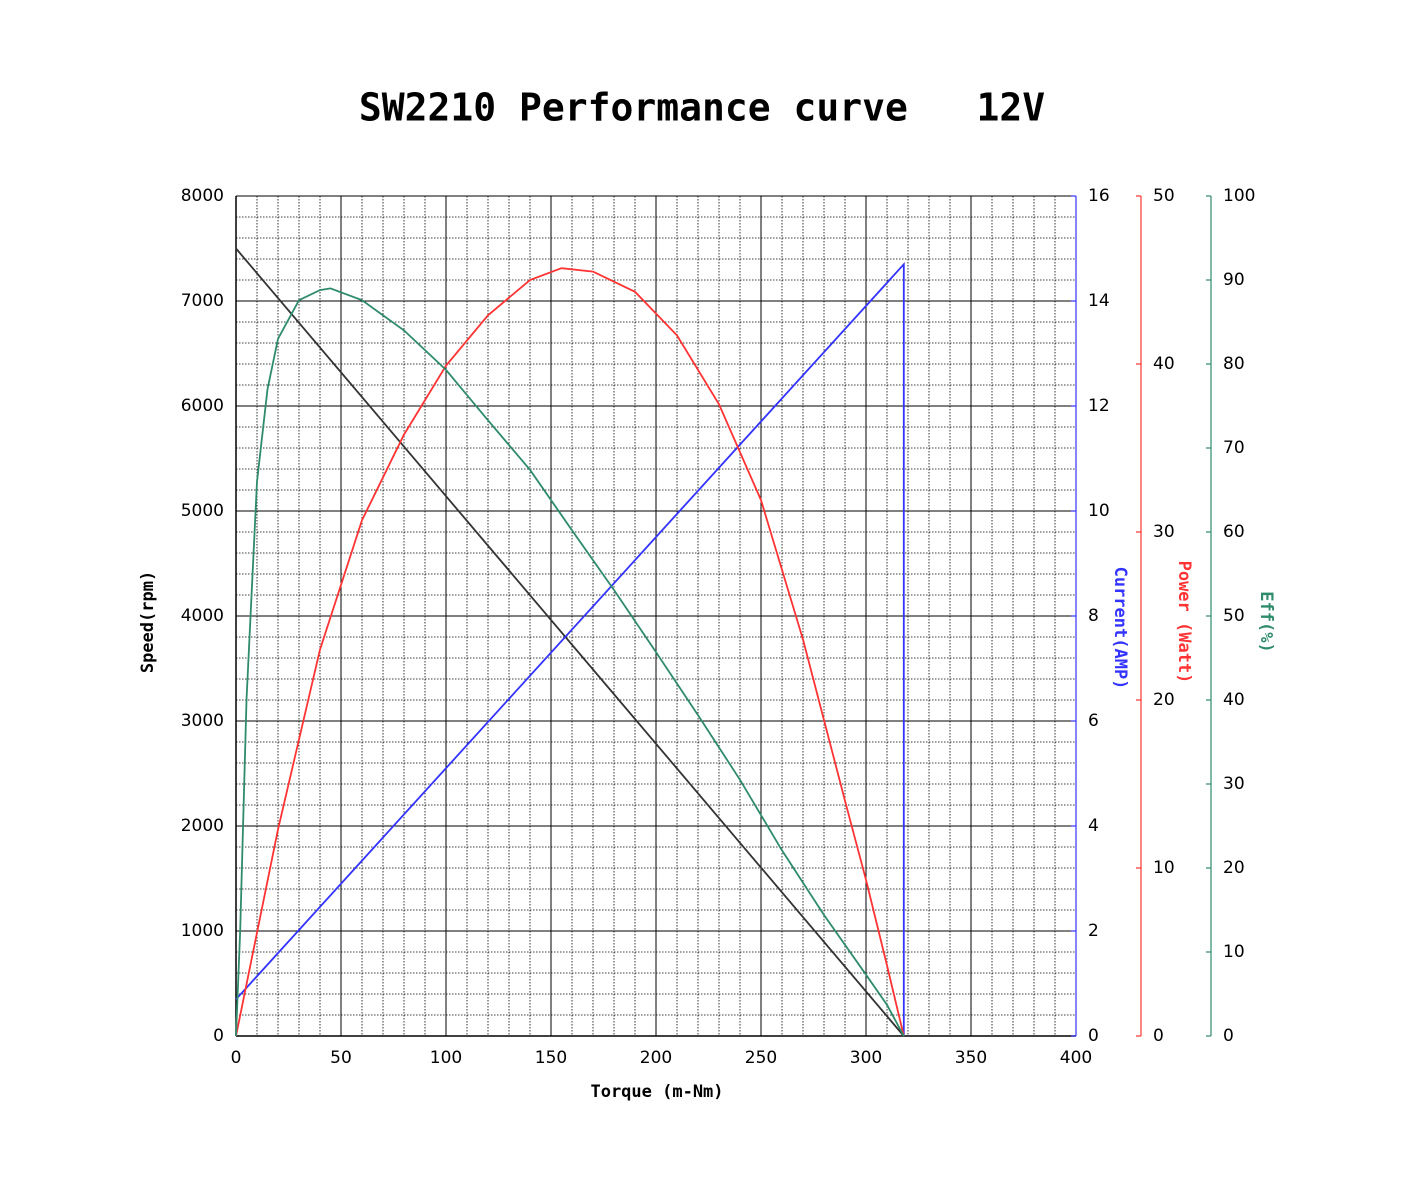 The height and width of the screenshot is (1181, 1417). Describe the element at coordinates (1164, 532) in the screenshot. I see `y3-tick-label: 30` at that location.